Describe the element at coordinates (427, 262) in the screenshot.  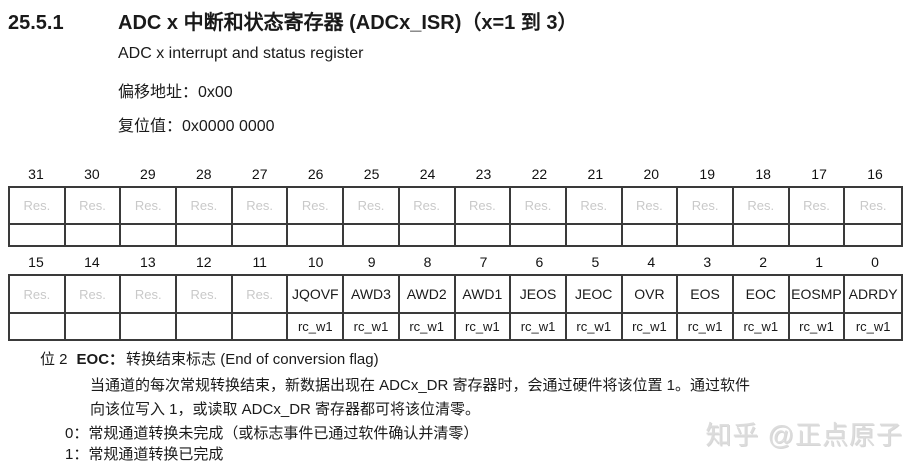
I see `bit-number: 8` at that location.